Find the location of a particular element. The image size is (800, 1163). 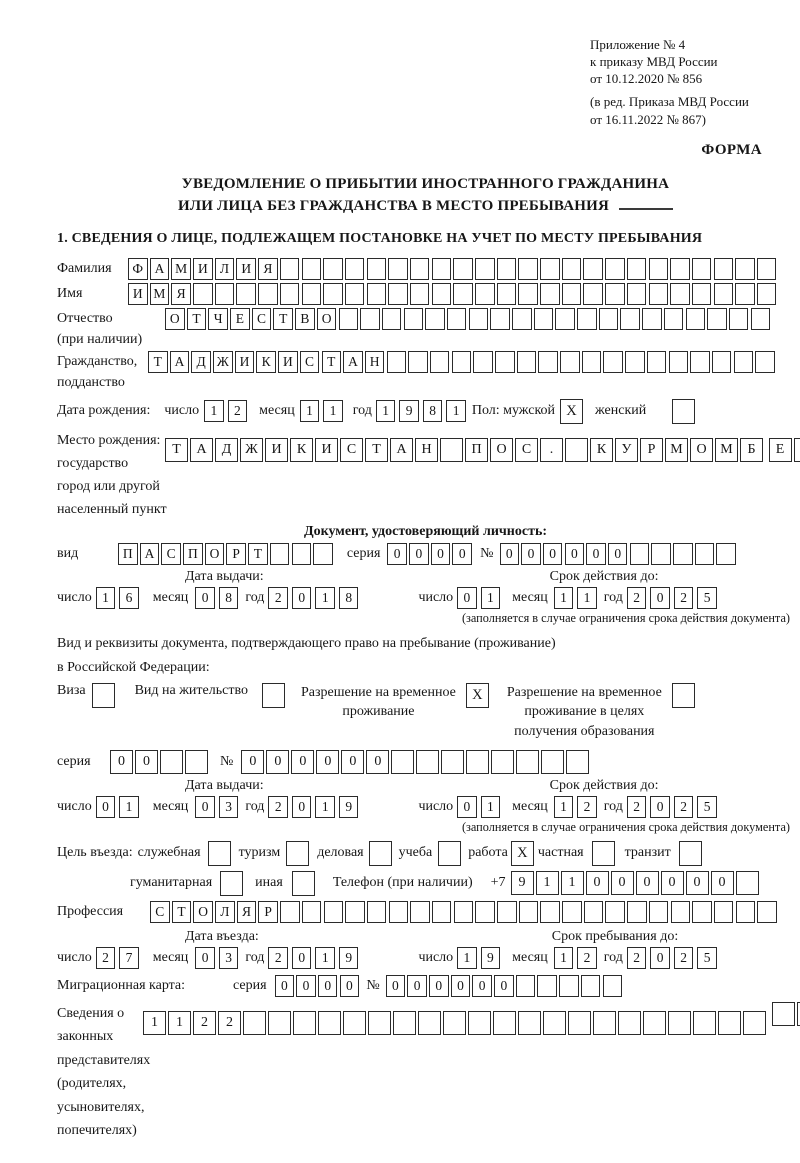

char-box: П is located at coordinates (193, 553).